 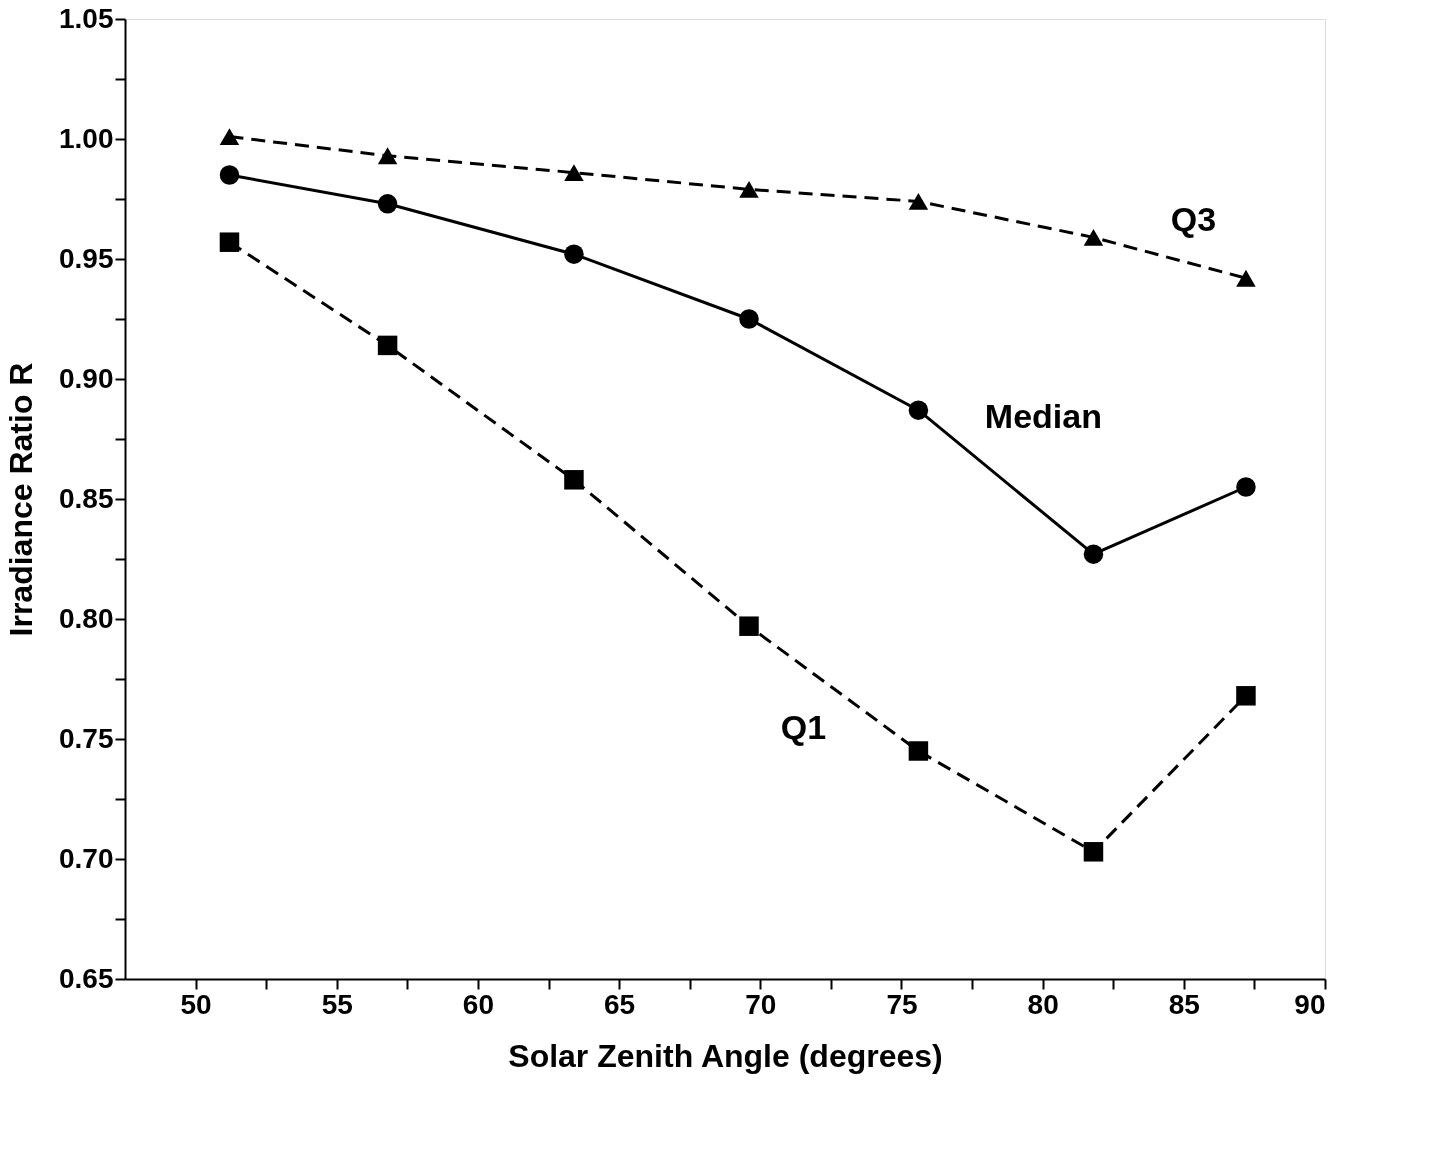 What do you see at coordinates (196, 1004) in the screenshot?
I see `x-tick-label: 50` at bounding box center [196, 1004].